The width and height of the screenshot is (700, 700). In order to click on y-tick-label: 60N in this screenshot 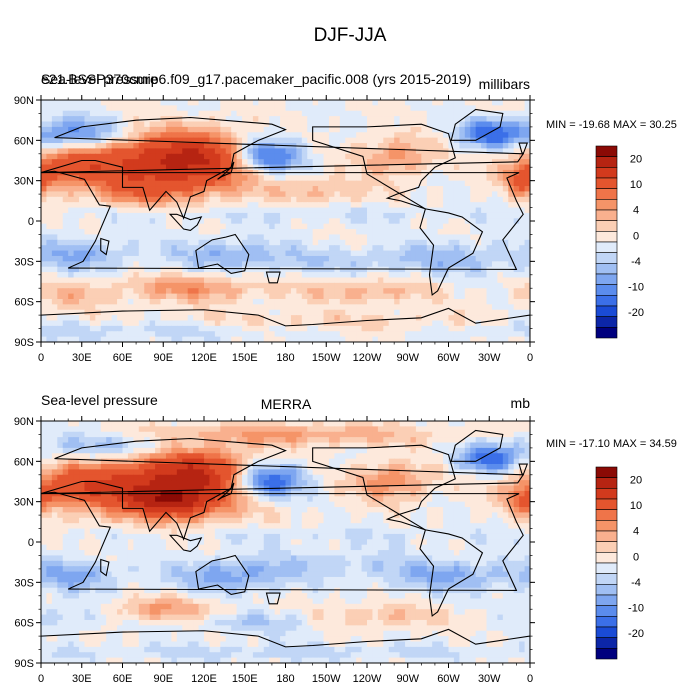, I will do `click(24, 141)`.